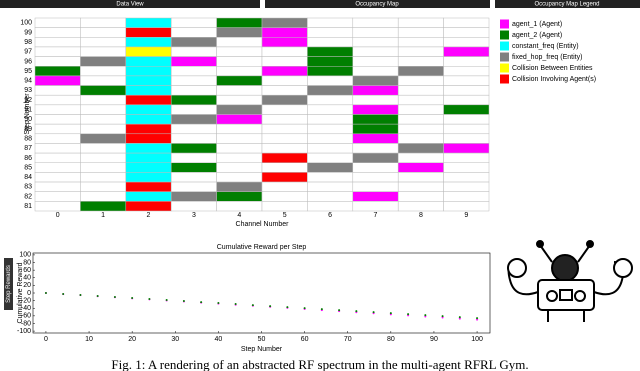 This screenshot has height=371, width=640. I want to click on x-tick-label: 50, so click(262, 339).